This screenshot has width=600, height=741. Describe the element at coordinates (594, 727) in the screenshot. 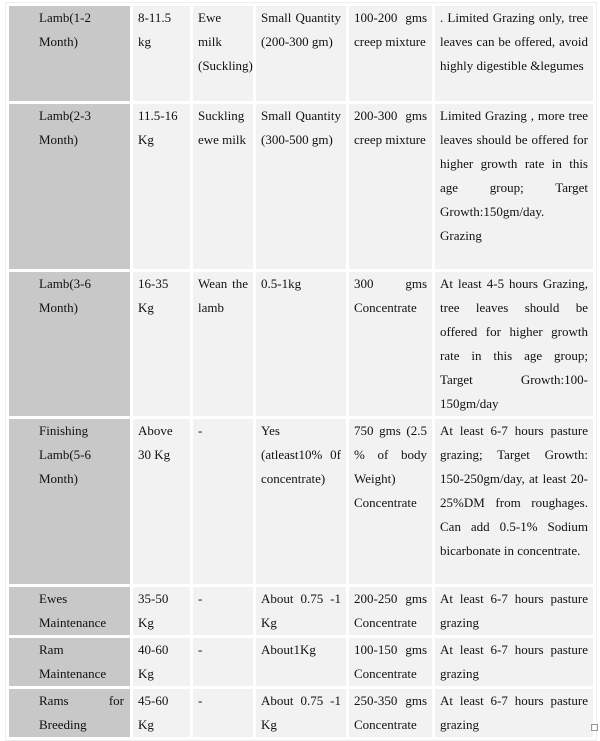

I see `resize-handle-icon` at that location.